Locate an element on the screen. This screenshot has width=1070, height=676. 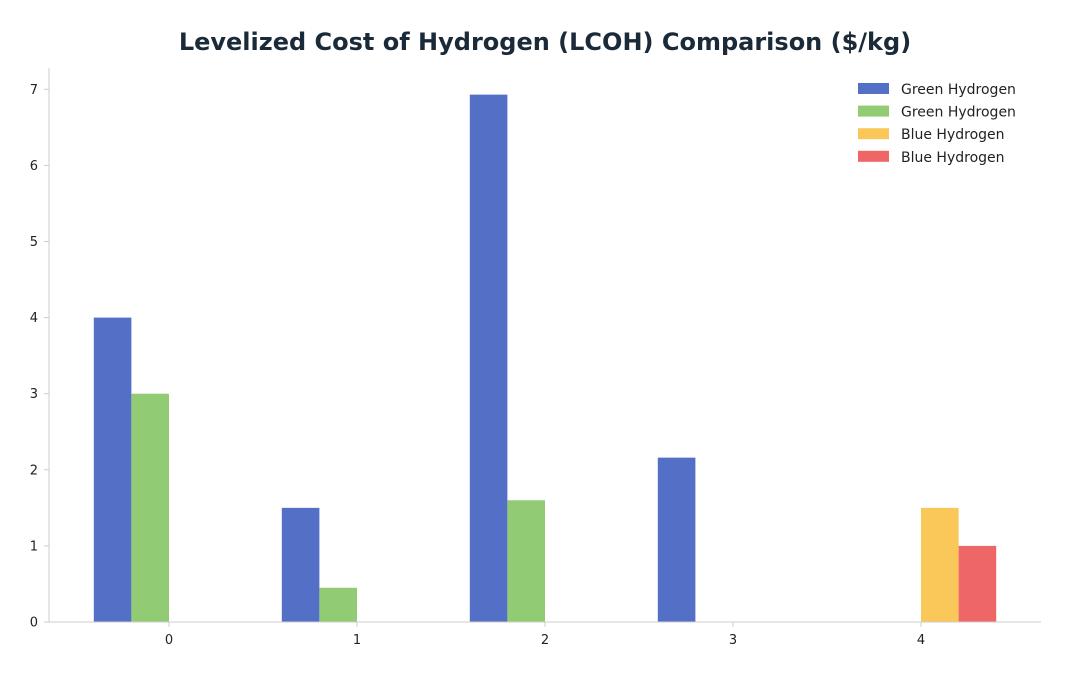
x-tick-label: 2 is located at coordinates (545, 640).